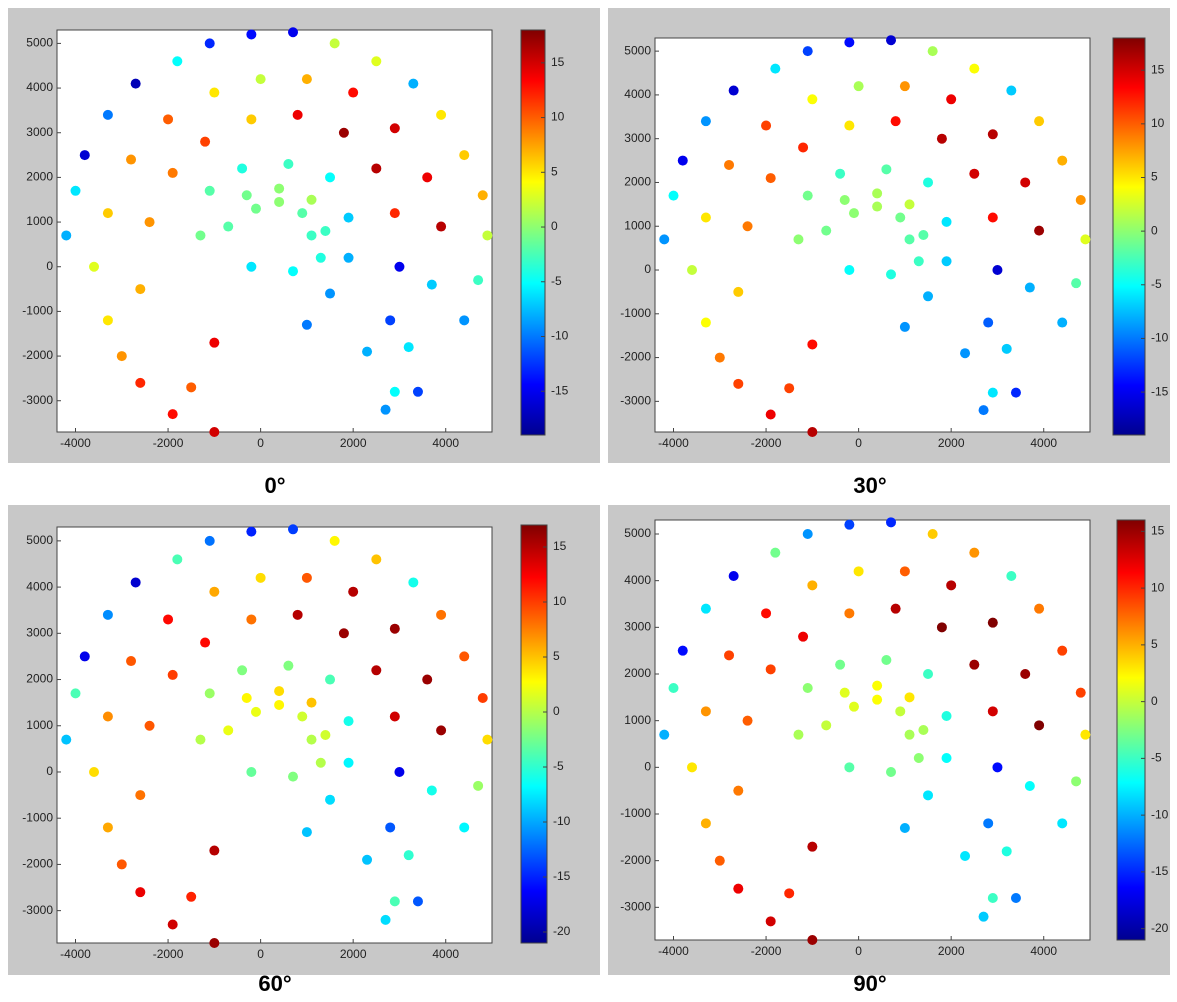  I want to click on x-tick-label: -2000, so click(168, 954).